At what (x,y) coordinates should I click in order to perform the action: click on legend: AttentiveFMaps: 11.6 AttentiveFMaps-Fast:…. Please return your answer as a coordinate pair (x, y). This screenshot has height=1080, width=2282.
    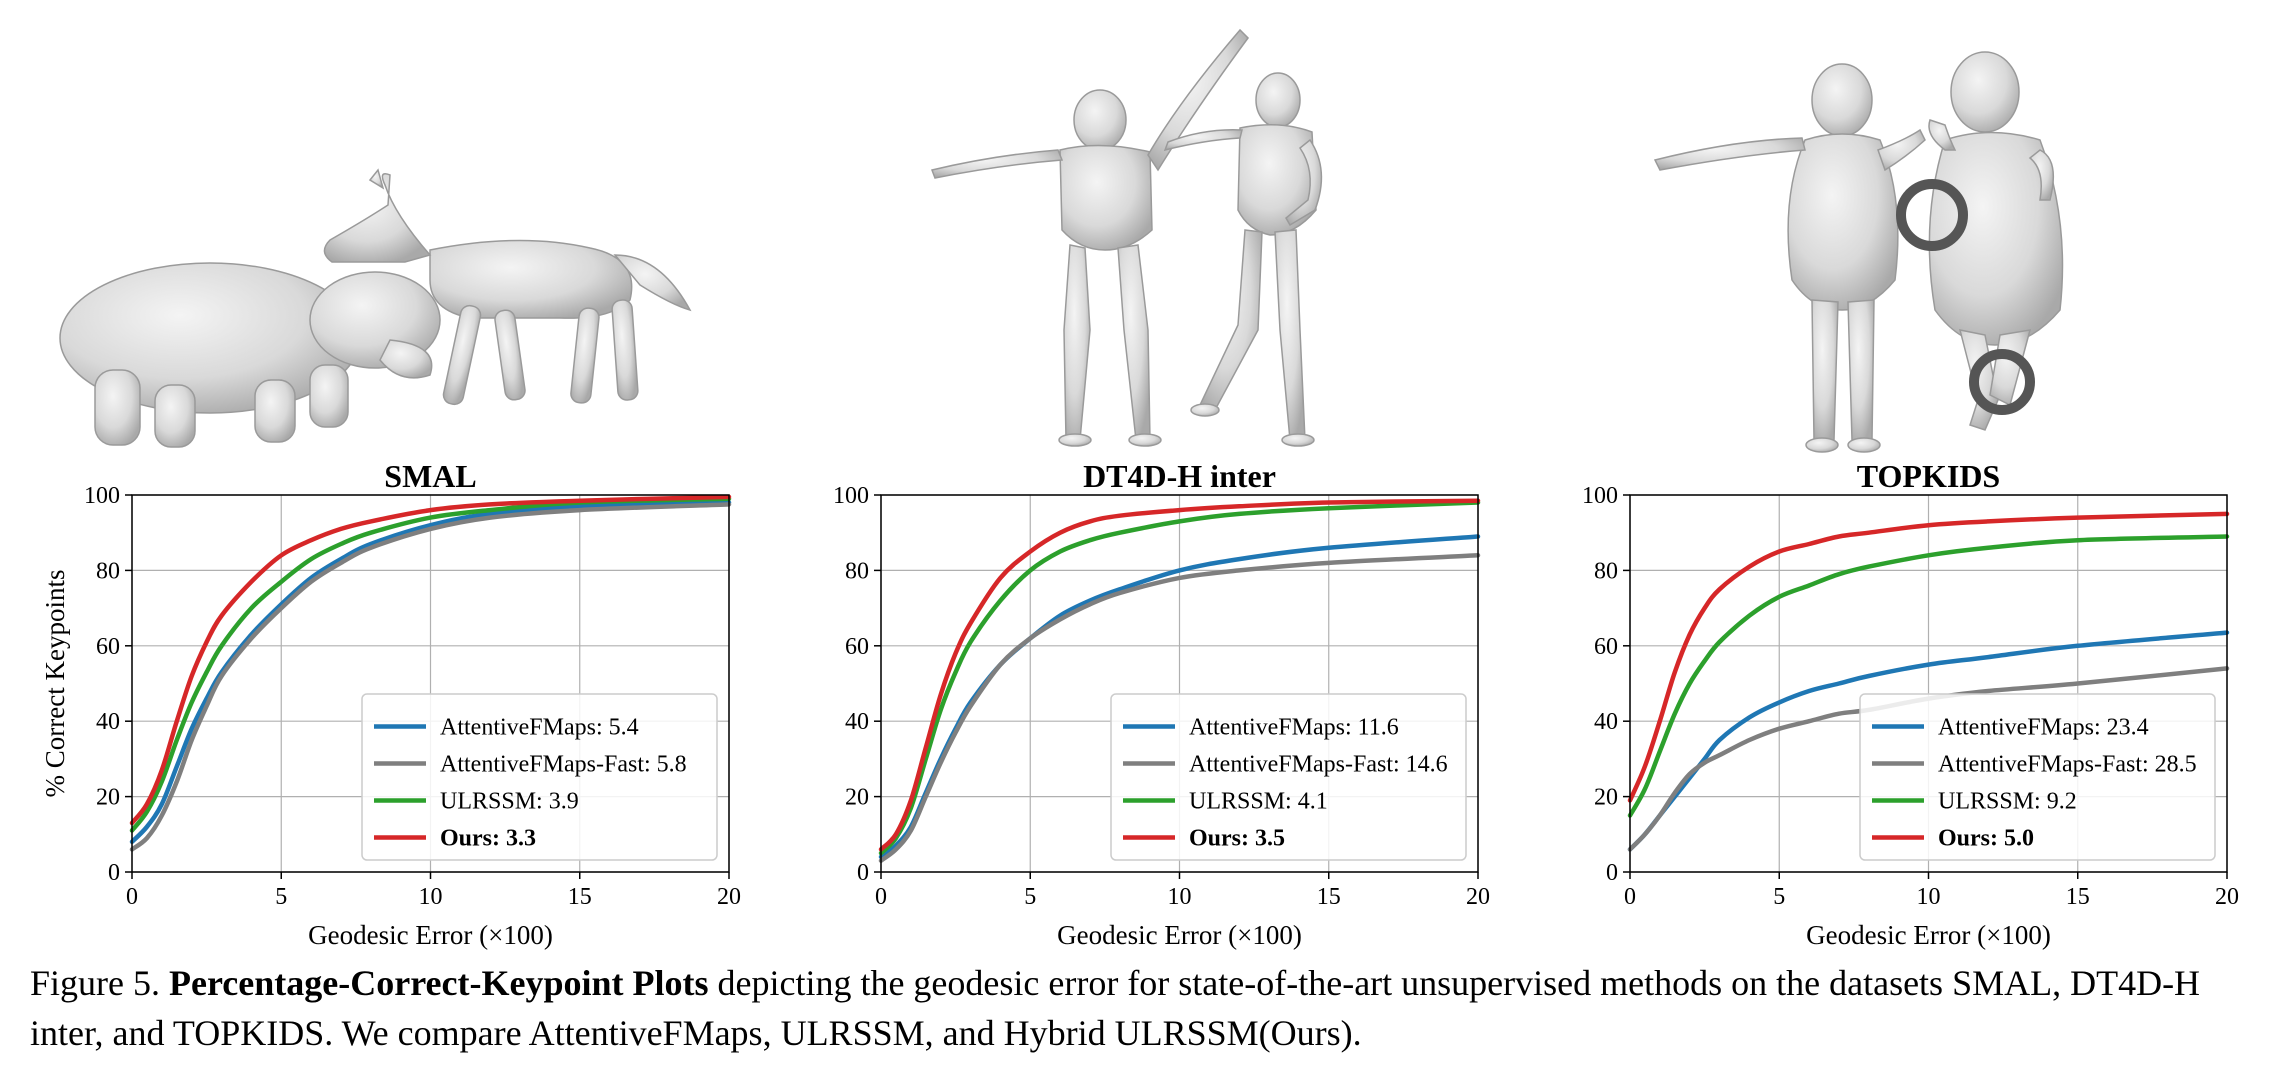
    Looking at the image, I should click on (1288, 777).